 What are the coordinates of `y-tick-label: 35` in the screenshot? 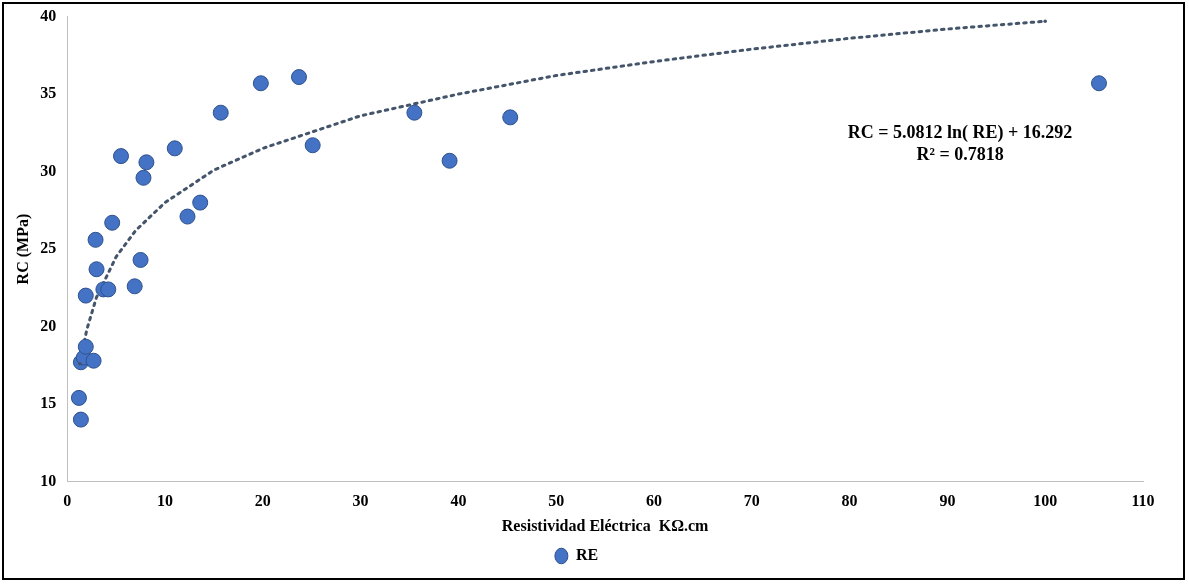 It's located at (48, 93).